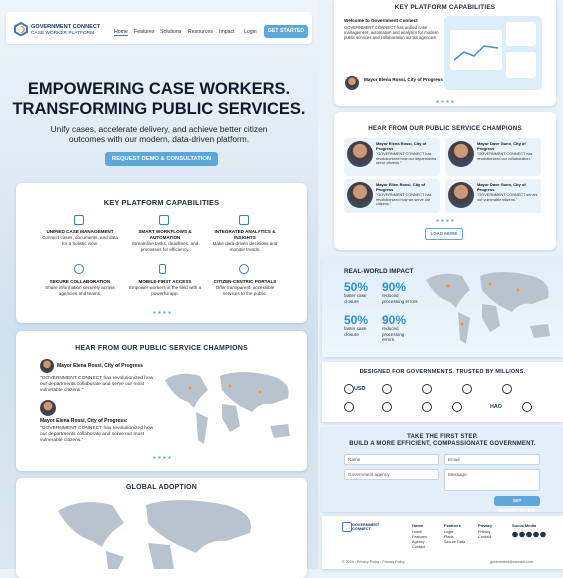  I want to click on footer-heading: Social Media, so click(524, 525).